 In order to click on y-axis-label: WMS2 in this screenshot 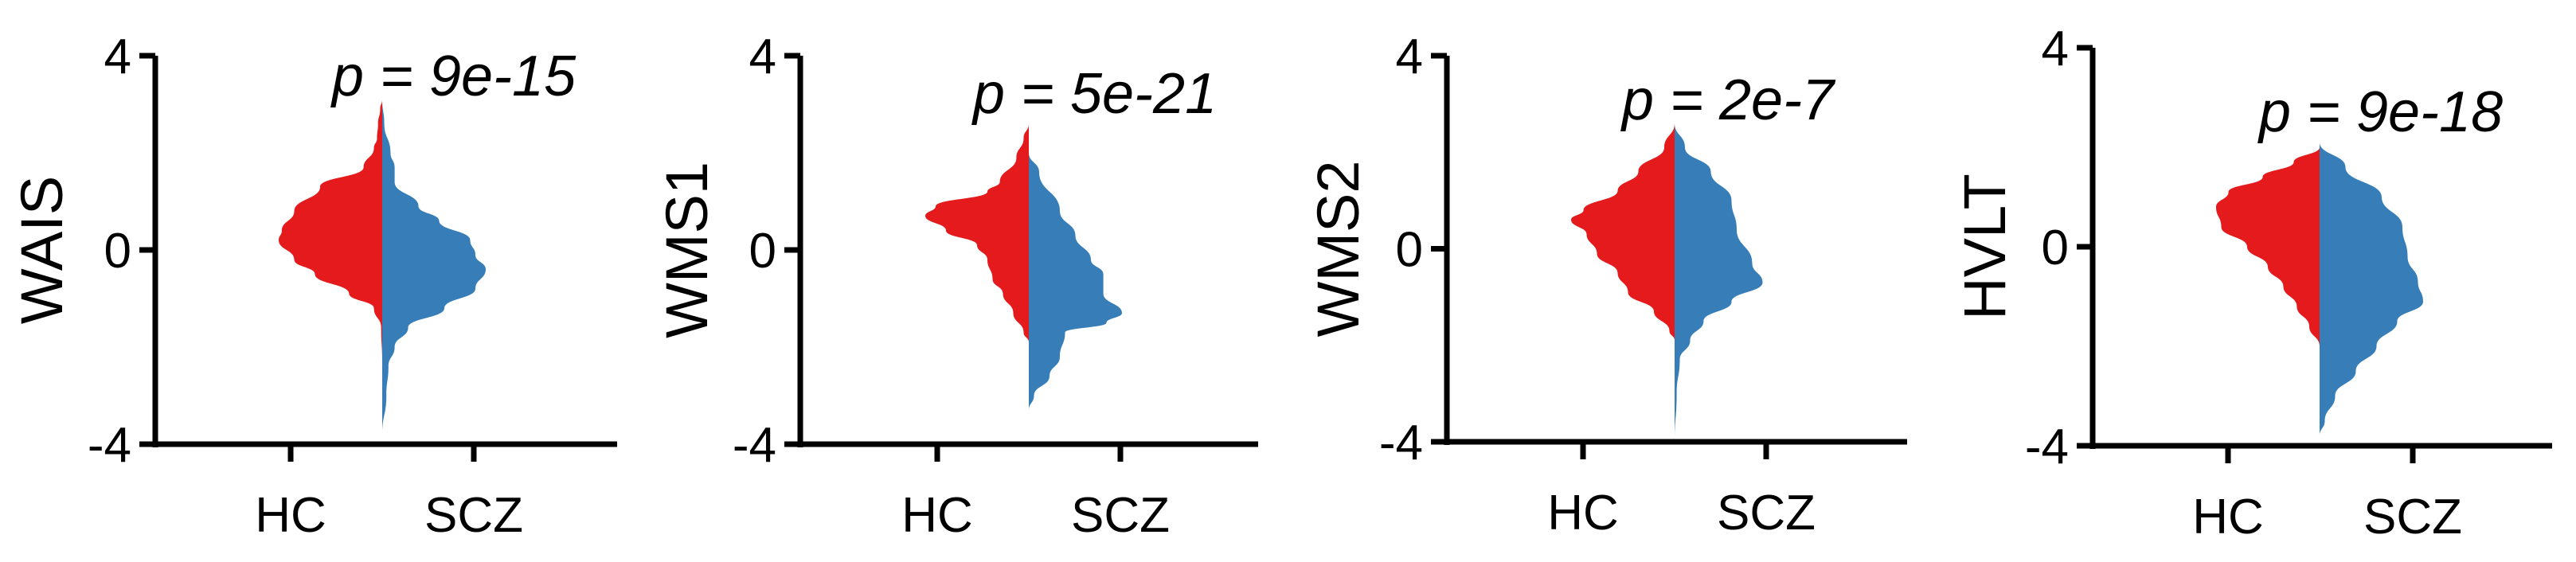, I will do `click(1338, 249)`.